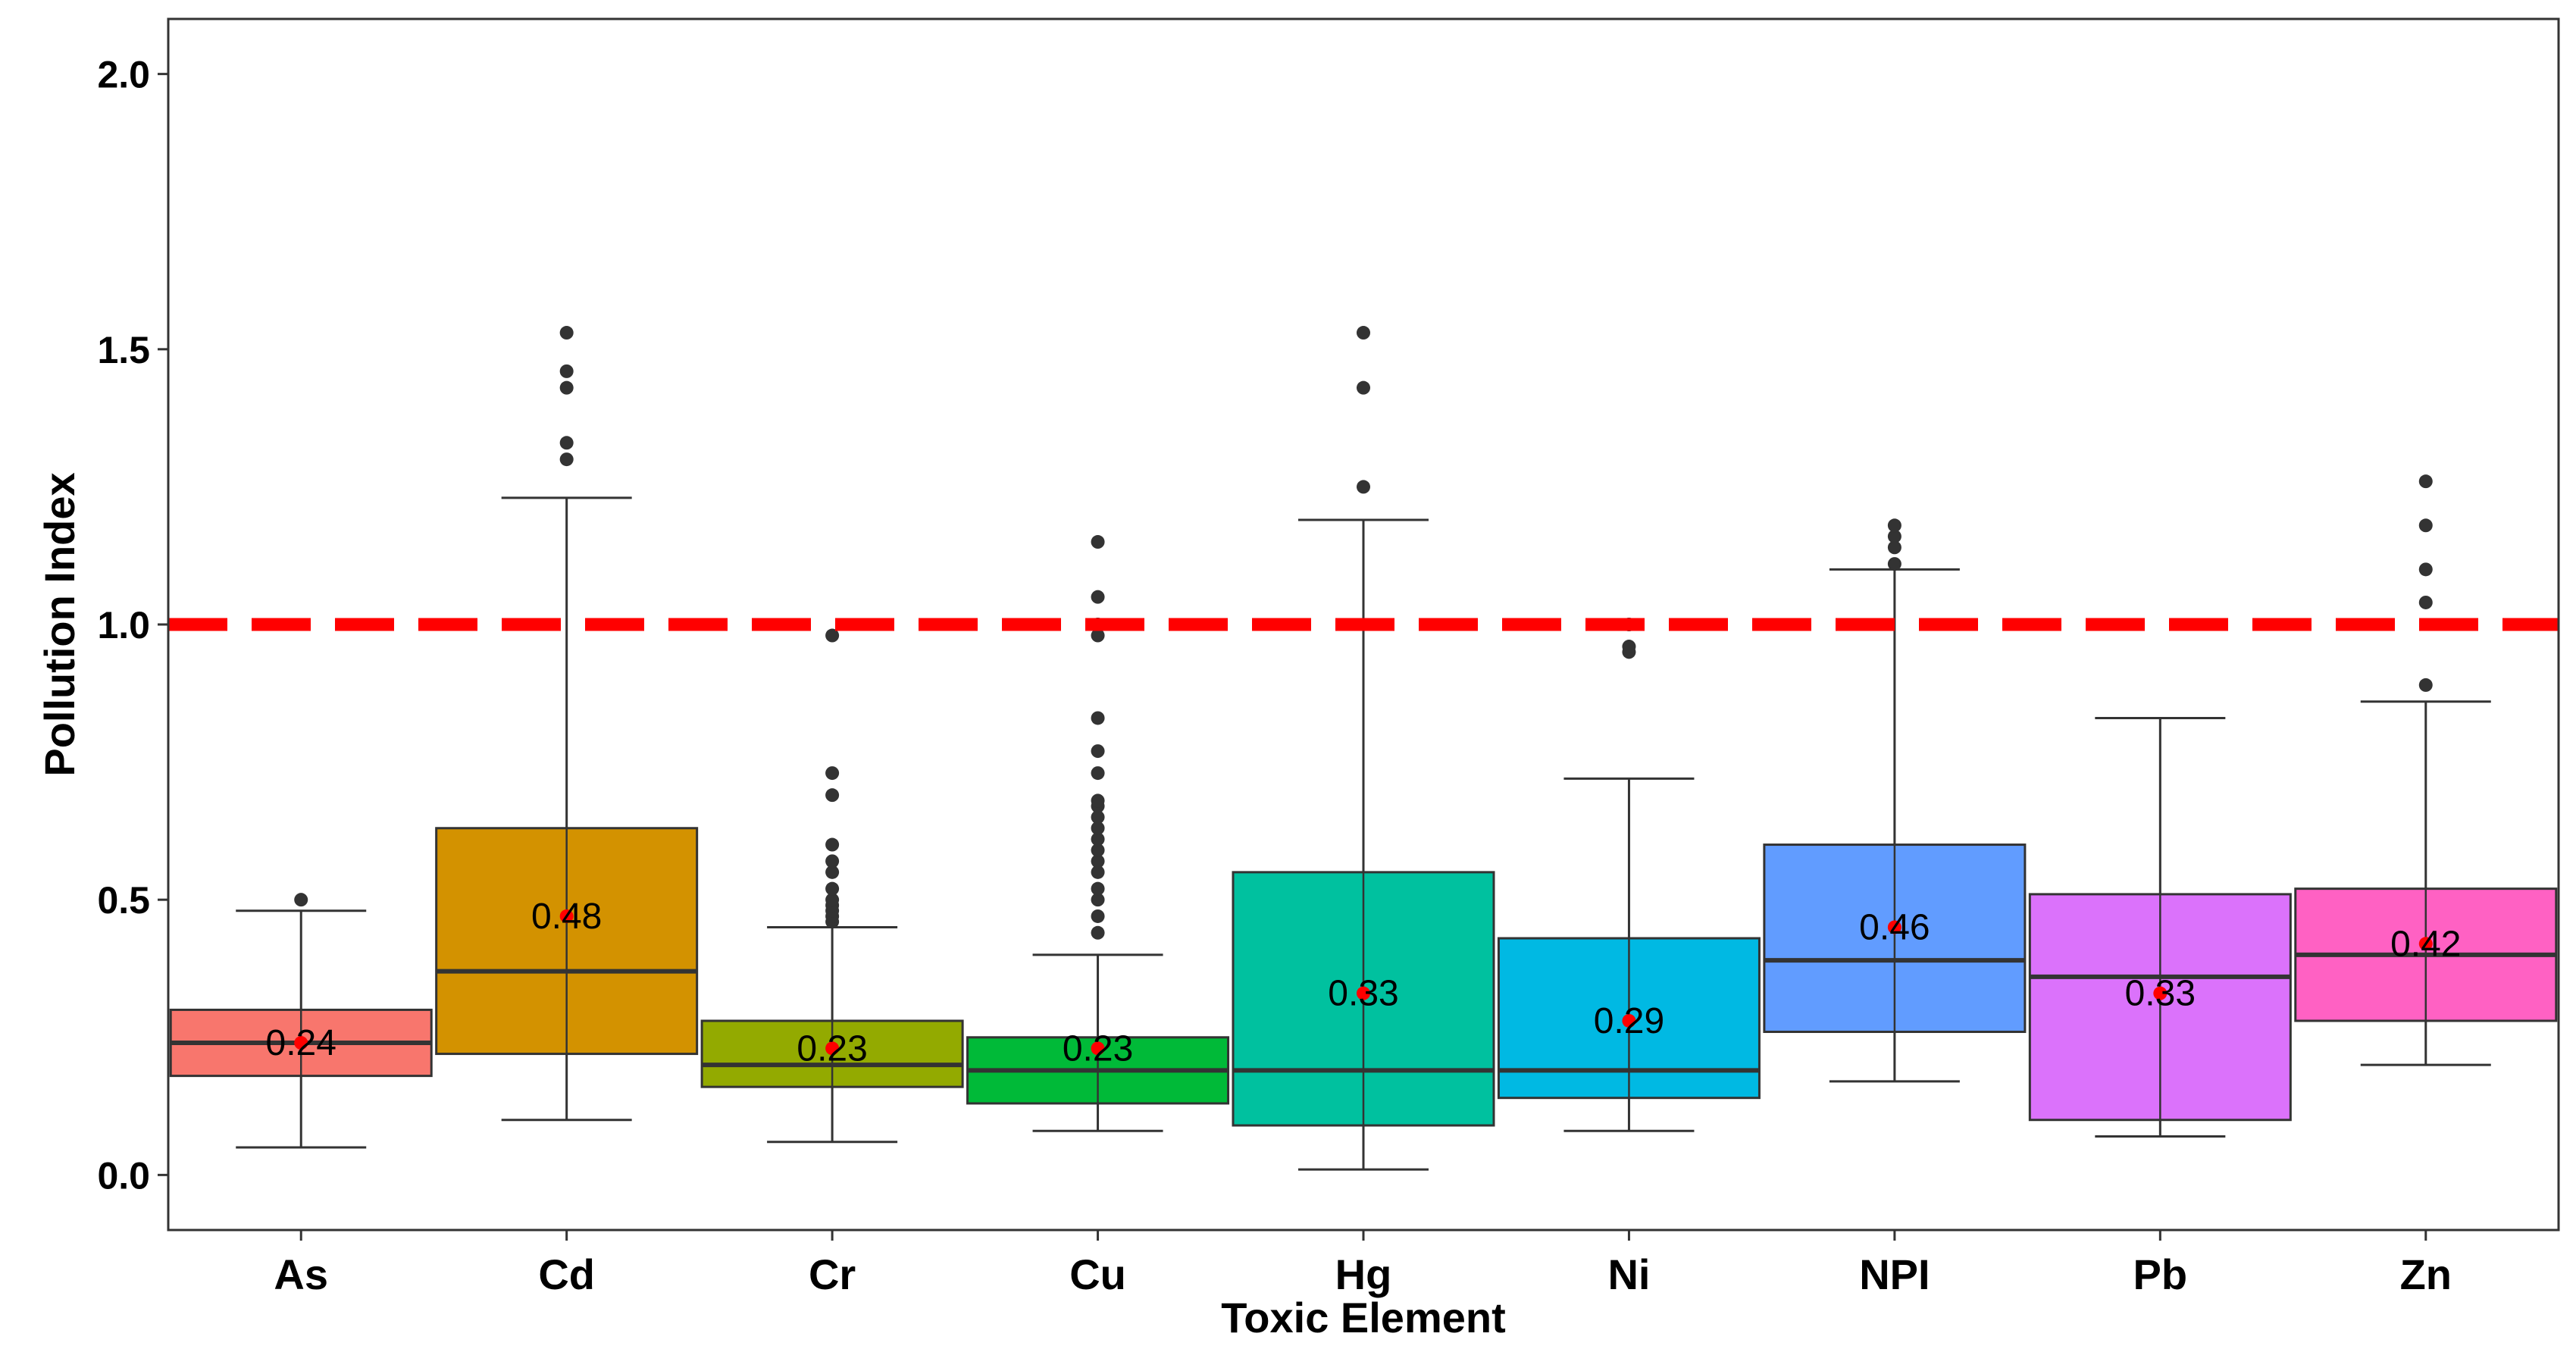 The image size is (2576, 1349). I want to click on x-tick-label-pb: Pb, so click(2160, 1274).